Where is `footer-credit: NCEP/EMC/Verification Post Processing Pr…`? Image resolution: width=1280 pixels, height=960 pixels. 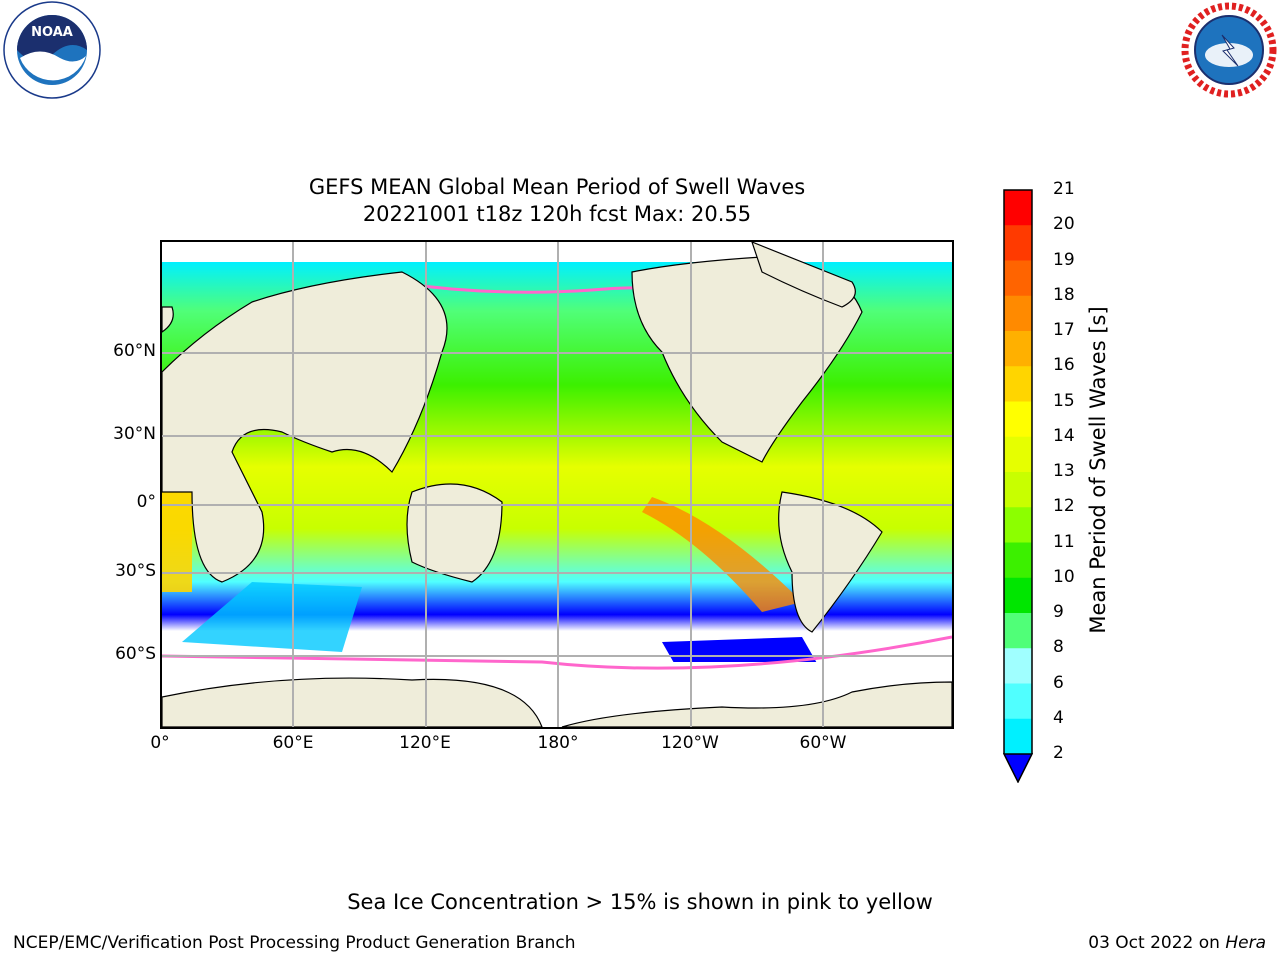 footer-credit: NCEP/EMC/Verification Post Processing Pr… is located at coordinates (294, 943).